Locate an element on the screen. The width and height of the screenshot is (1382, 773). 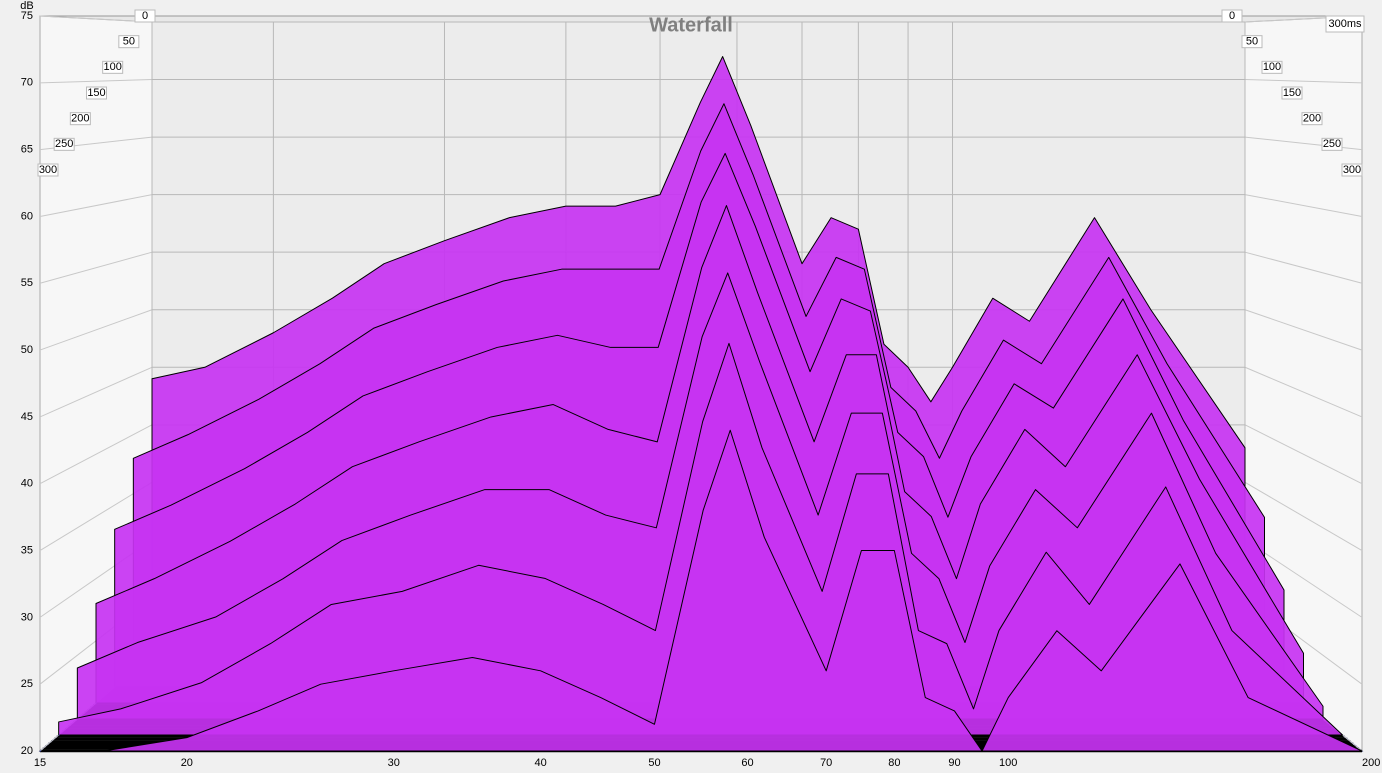
y-tick-label: 35 is located at coordinates (27, 550).